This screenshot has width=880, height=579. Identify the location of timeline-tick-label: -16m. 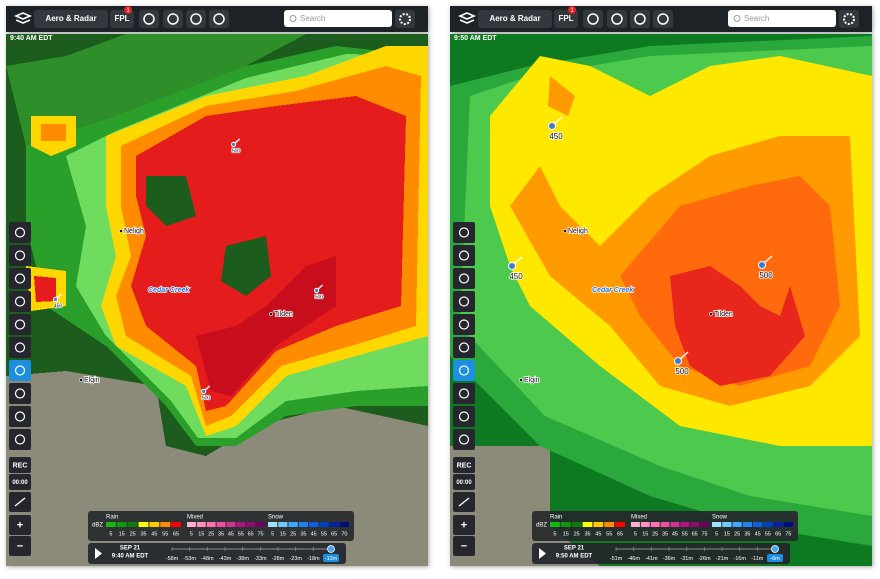
(739, 559).